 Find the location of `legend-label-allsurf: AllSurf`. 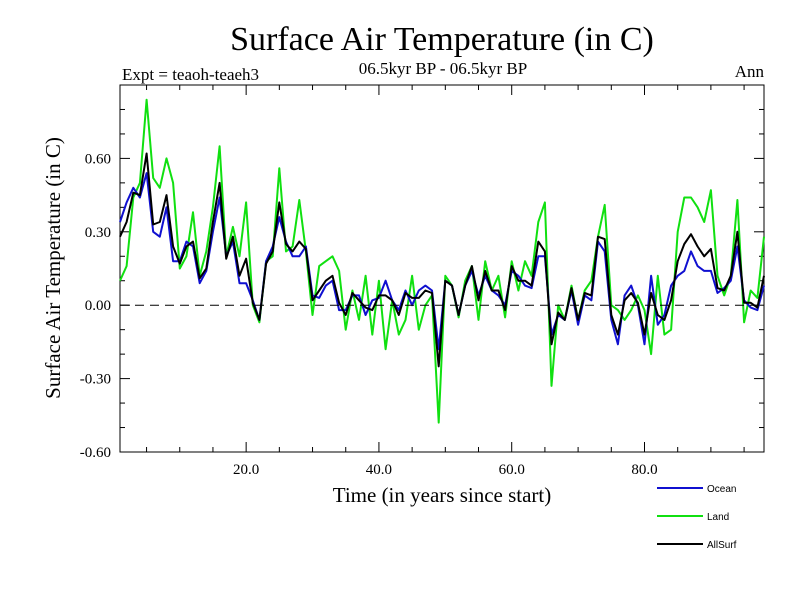

legend-label-allsurf: AllSurf is located at coordinates (722, 545).